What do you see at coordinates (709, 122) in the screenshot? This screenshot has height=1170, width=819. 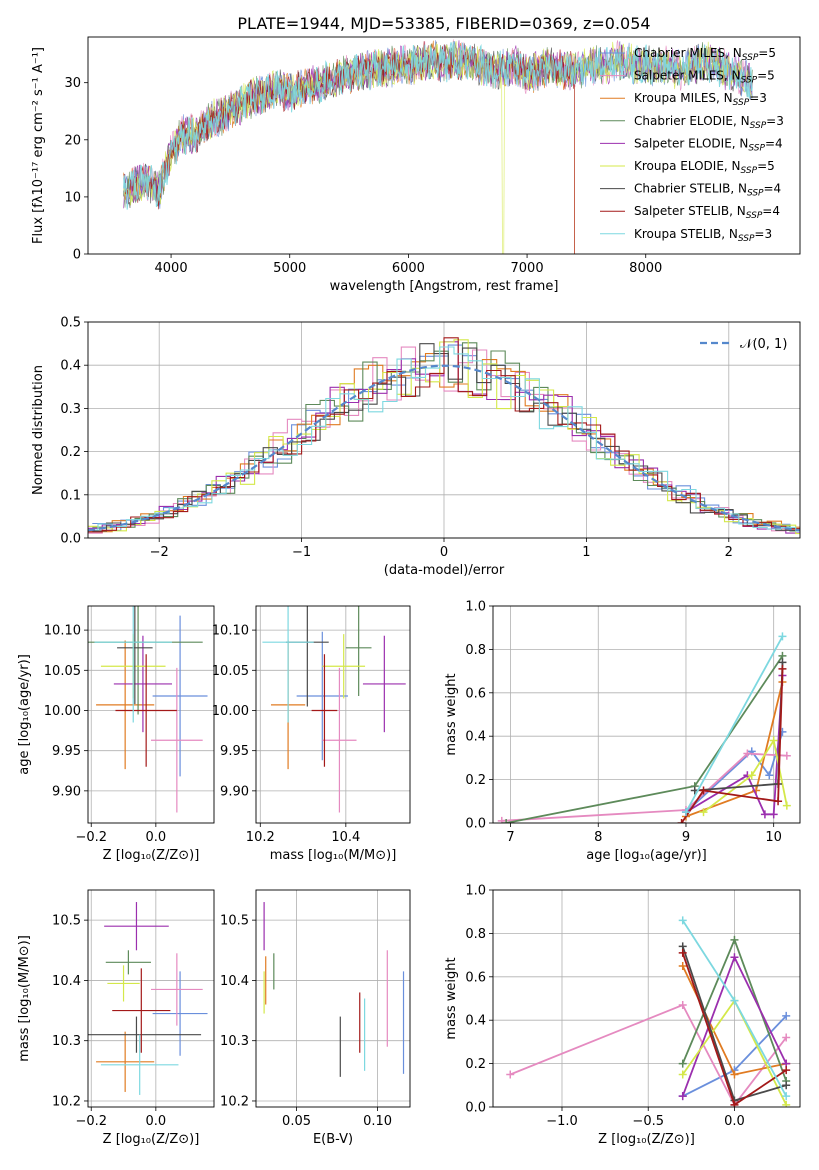 I see `legend-entry: Chabrier ELODIE, NSSP=3` at bounding box center [709, 122].